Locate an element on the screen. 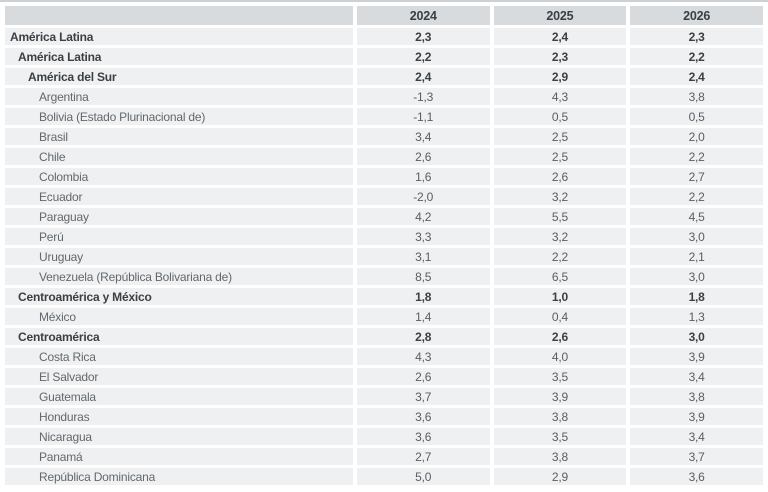  value-cell: 3,3 is located at coordinates (423, 236).